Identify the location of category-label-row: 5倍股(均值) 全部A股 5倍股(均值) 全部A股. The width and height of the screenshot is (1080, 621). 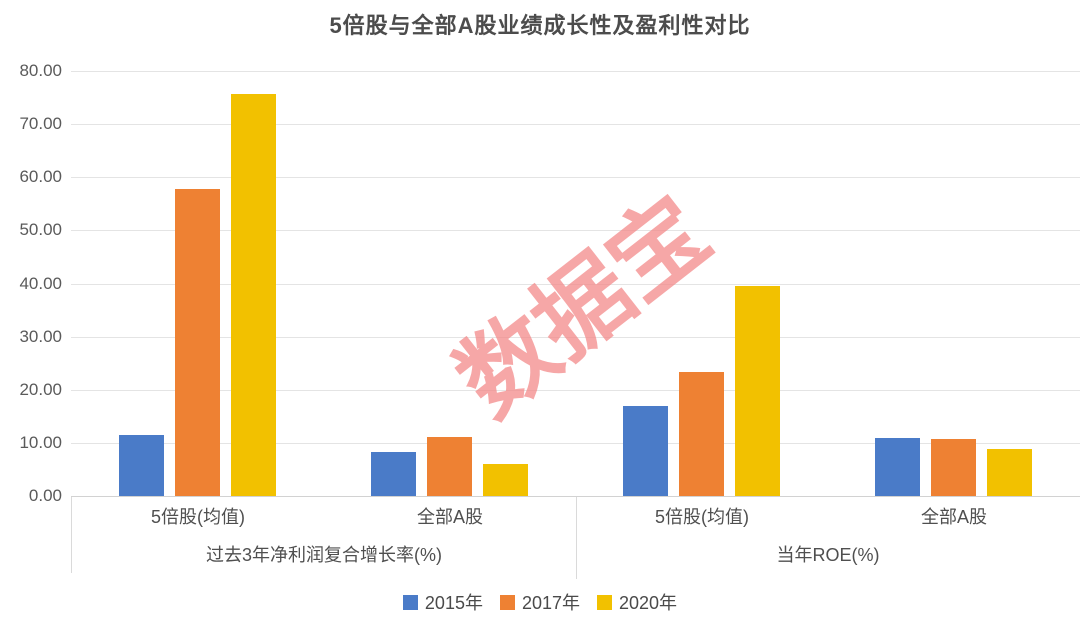
(576, 516).